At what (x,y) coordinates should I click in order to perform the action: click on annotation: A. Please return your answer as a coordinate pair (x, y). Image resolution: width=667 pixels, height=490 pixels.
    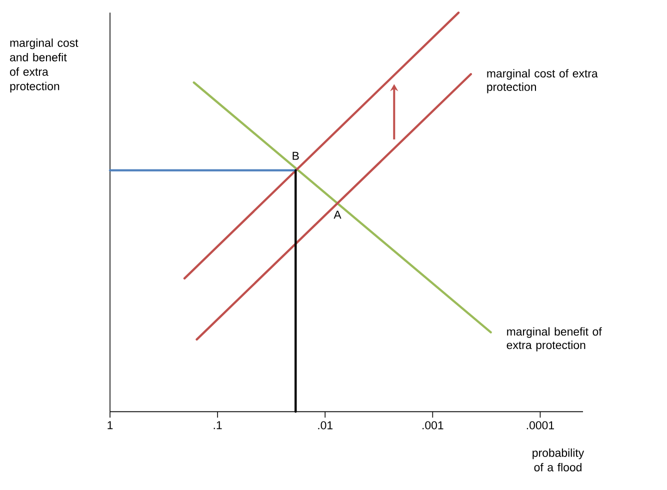
    Looking at the image, I should click on (338, 214).